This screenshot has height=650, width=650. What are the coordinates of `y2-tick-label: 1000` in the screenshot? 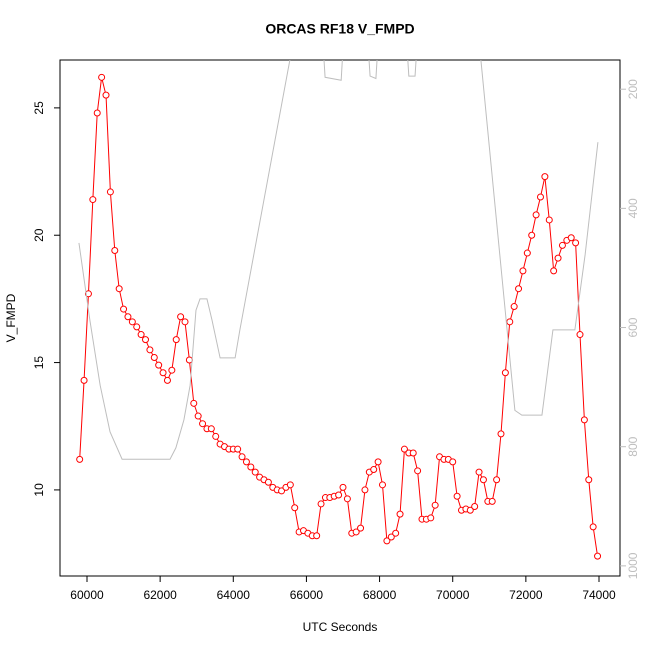 It's located at (633, 565).